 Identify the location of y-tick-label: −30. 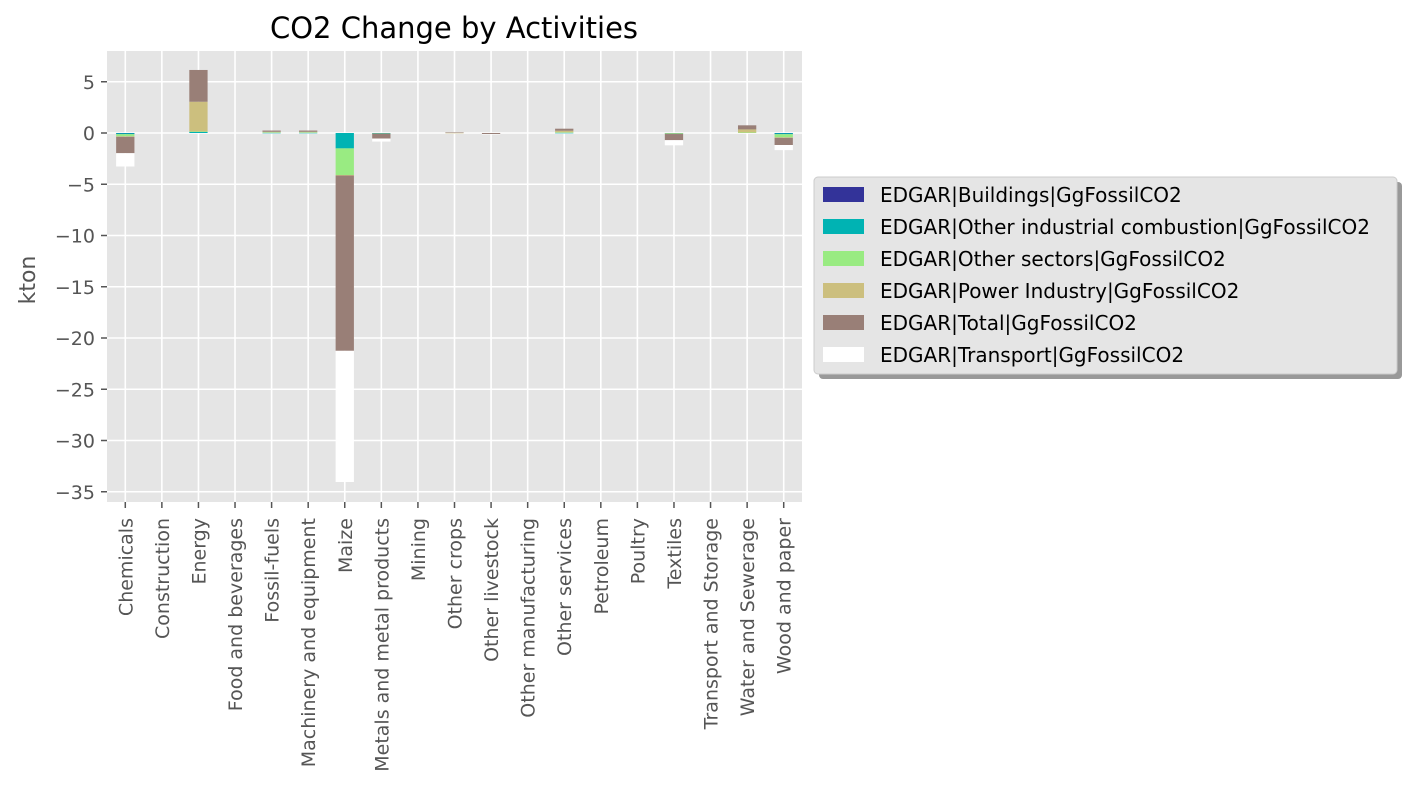
(75, 442).